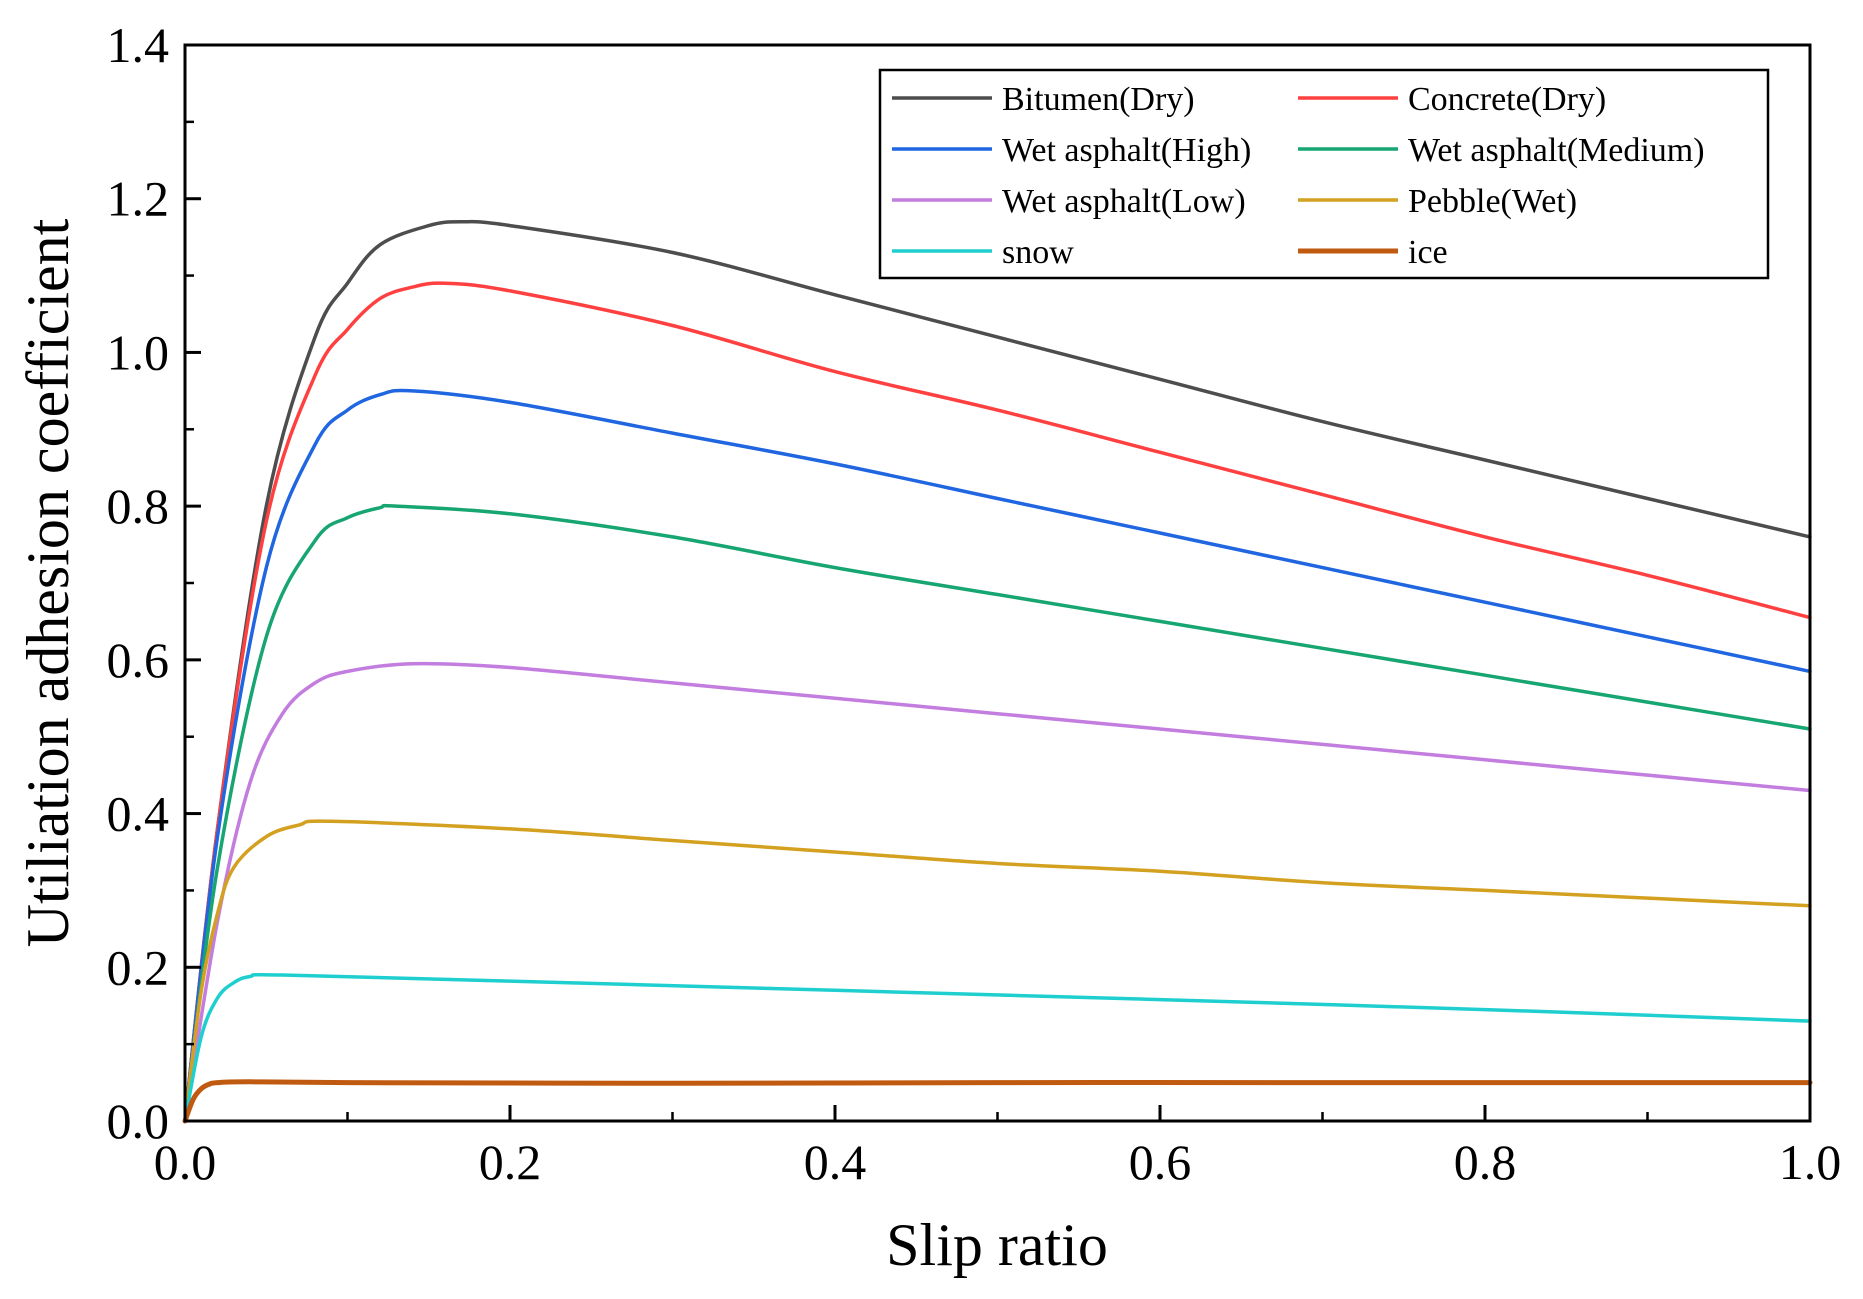  What do you see at coordinates (1124, 201) in the screenshot?
I see `legend-label: Wet asphalt(Low)` at bounding box center [1124, 201].